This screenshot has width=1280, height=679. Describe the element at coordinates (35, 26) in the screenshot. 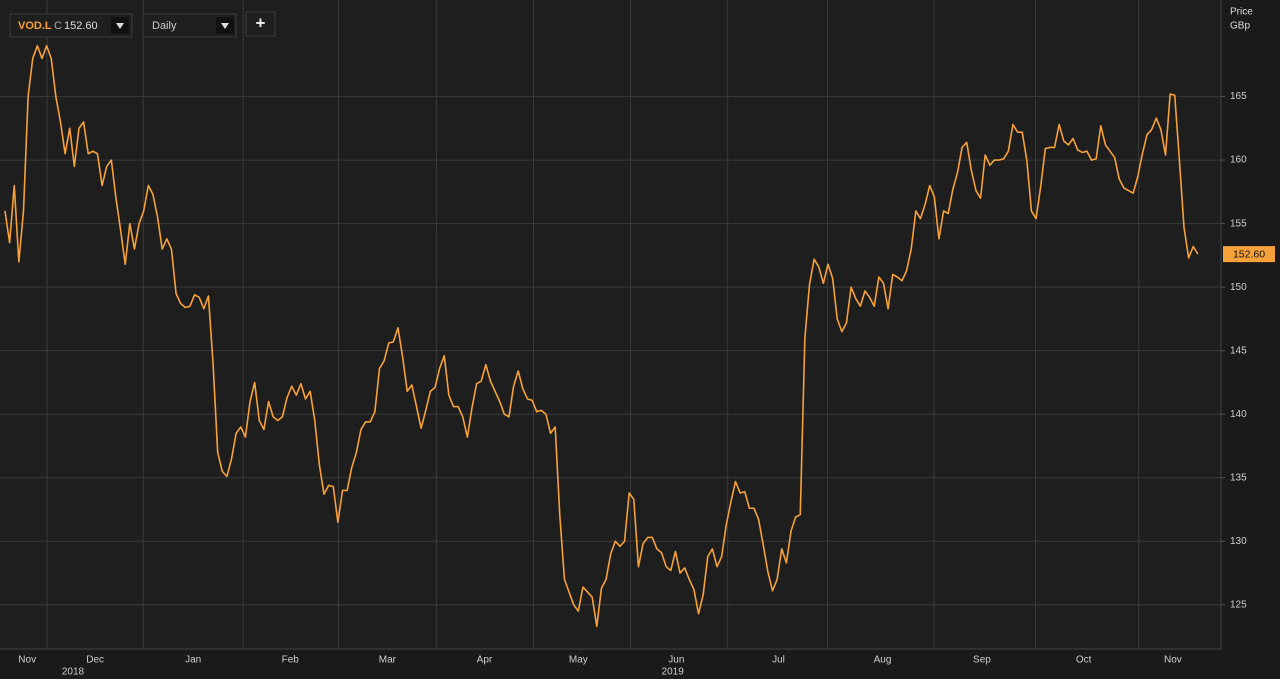

I see `ticker: VOD.L` at that location.